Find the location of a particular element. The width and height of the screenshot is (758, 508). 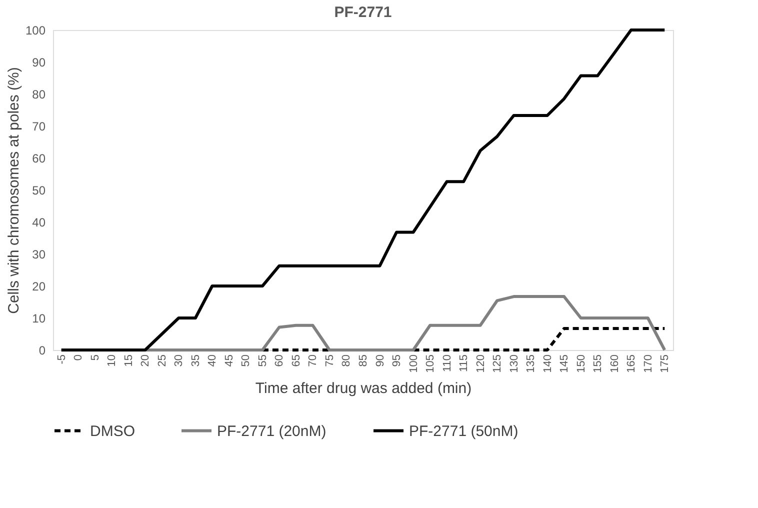

x-tick-label: 10 is located at coordinates (112, 360).